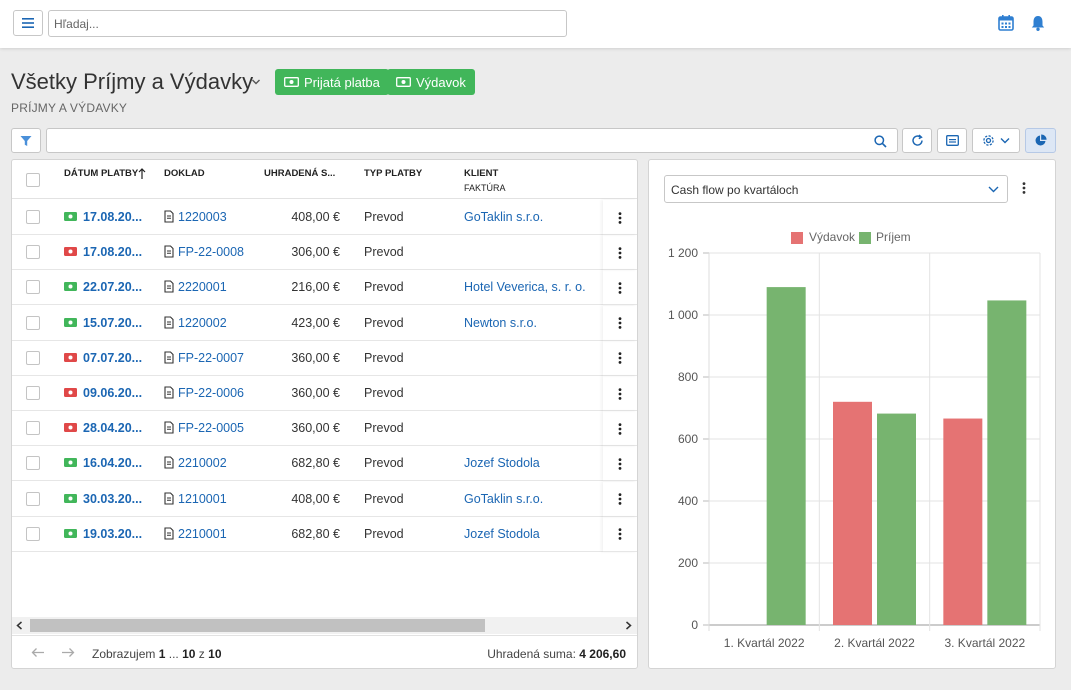  What do you see at coordinates (952, 140) in the screenshot?
I see `list-view-button` at bounding box center [952, 140].